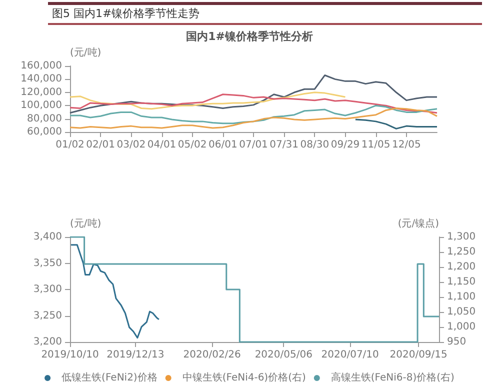 The image size is (499, 390). I want to click on x-tick-label: 07/31, so click(284, 145).